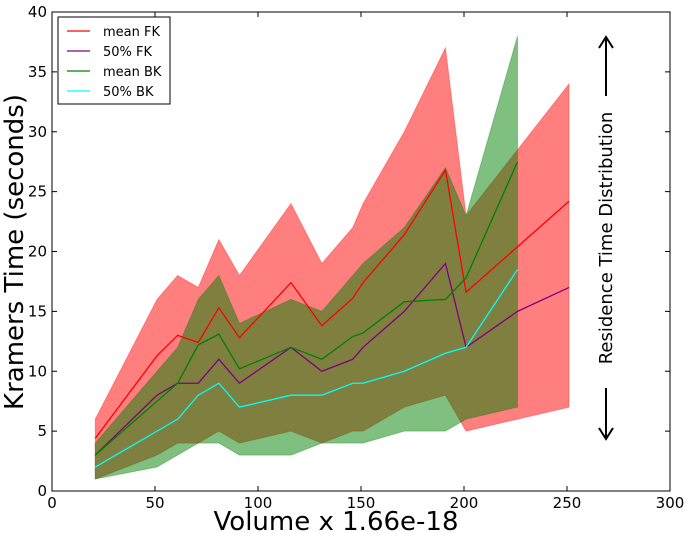 This screenshot has width=693, height=533. I want to click on arrow-down-icon, so click(606, 434).